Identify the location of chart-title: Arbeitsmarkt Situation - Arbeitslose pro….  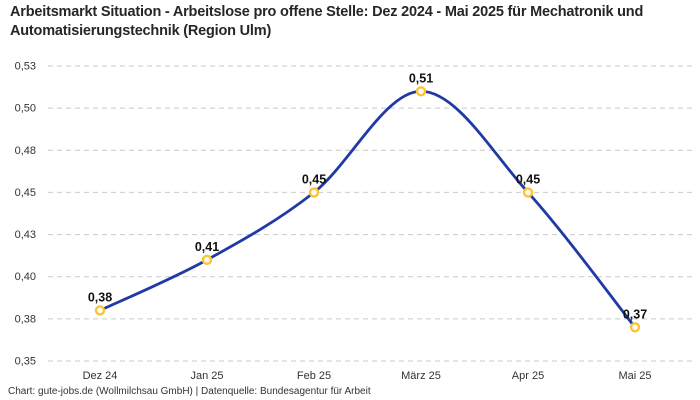
(327, 21).